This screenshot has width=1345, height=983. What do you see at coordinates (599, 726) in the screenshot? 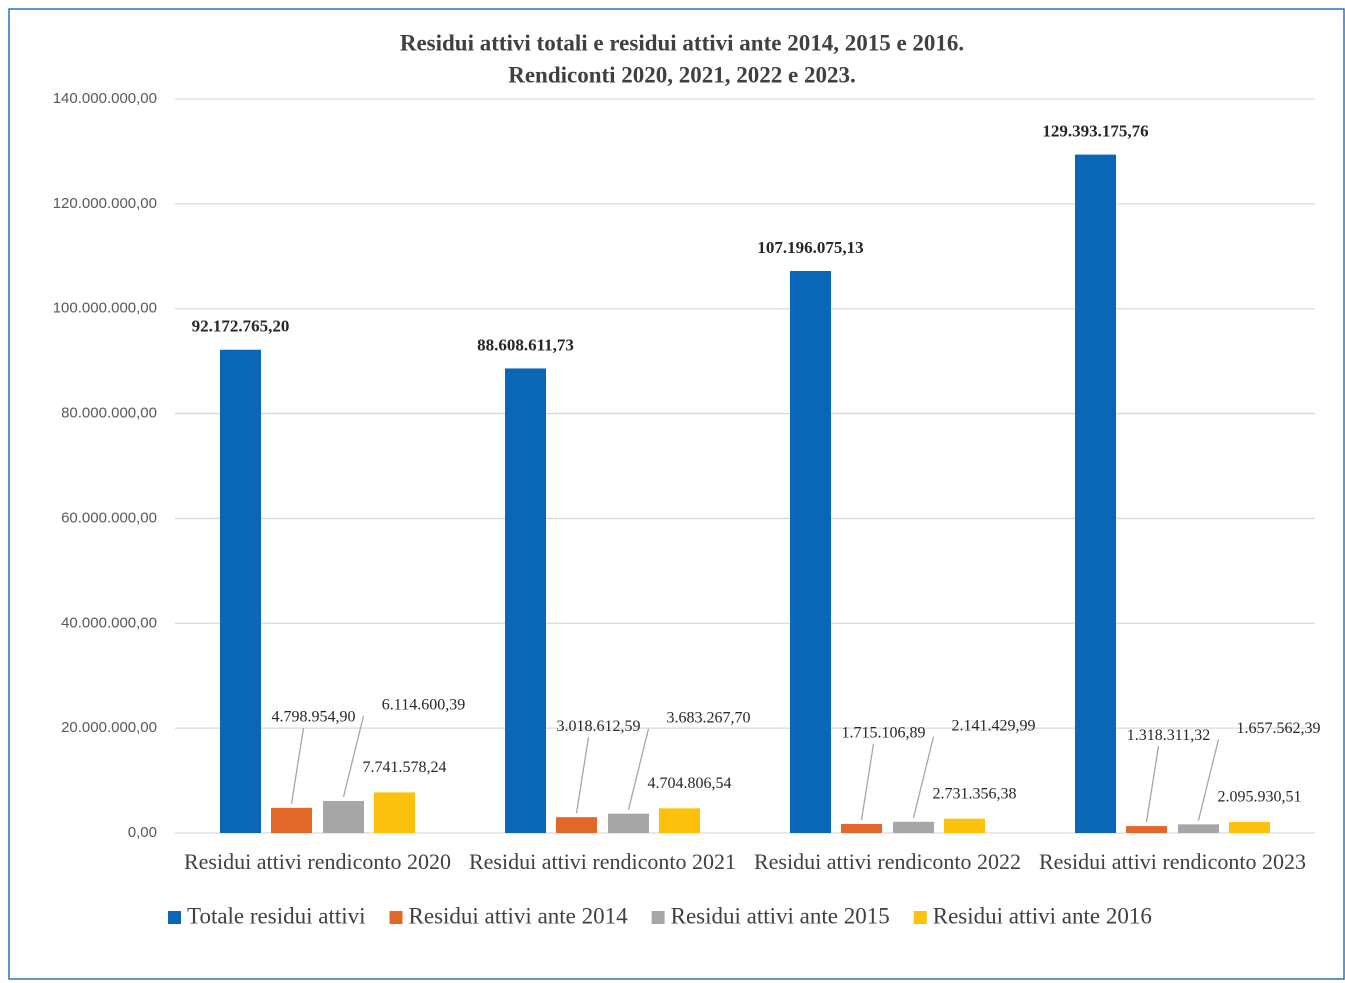
I see `data-label: 3.018.612,59` at bounding box center [599, 726].